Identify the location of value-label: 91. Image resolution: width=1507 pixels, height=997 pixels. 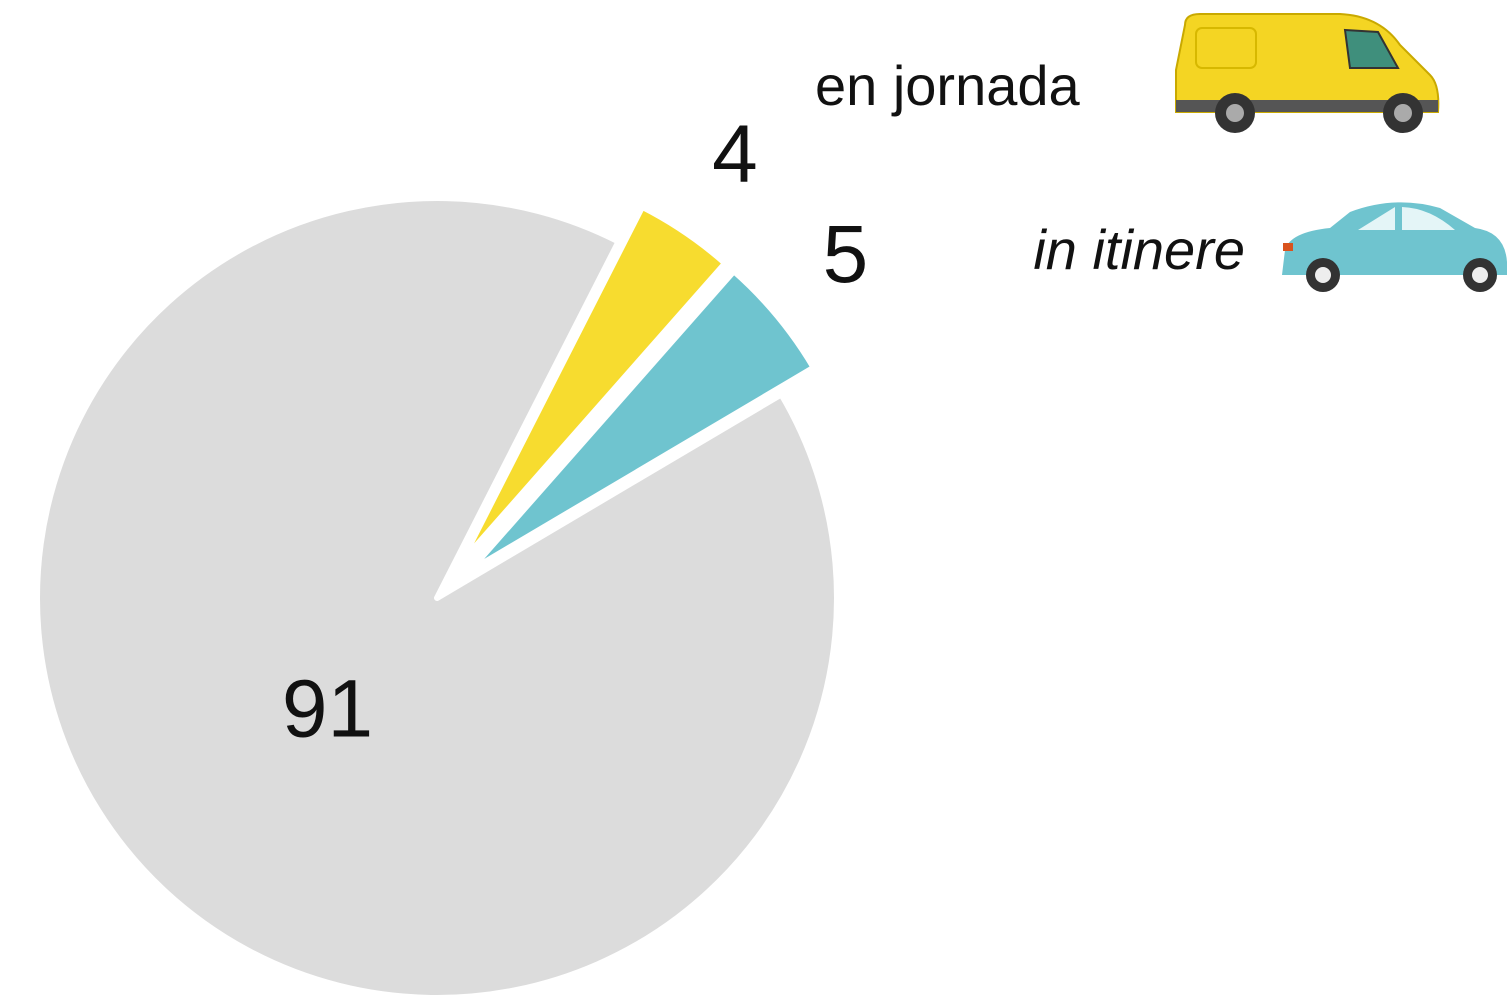
(327, 708).